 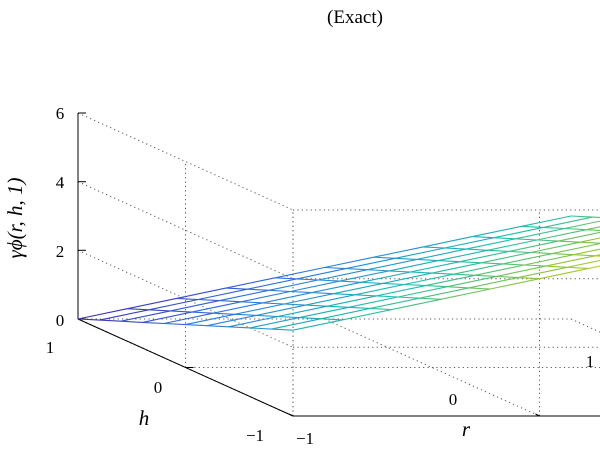 What do you see at coordinates (537, 415) in the screenshot?
I see `r-tick-mark` at bounding box center [537, 415].